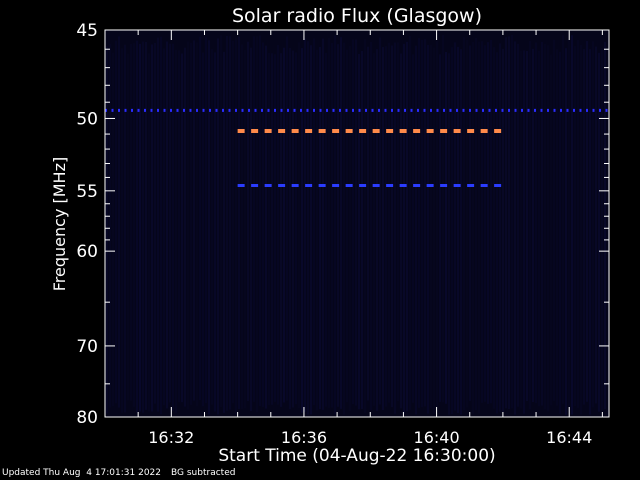  What do you see at coordinates (171, 437) in the screenshot?
I see `x-tick-label: 16:32` at bounding box center [171, 437].